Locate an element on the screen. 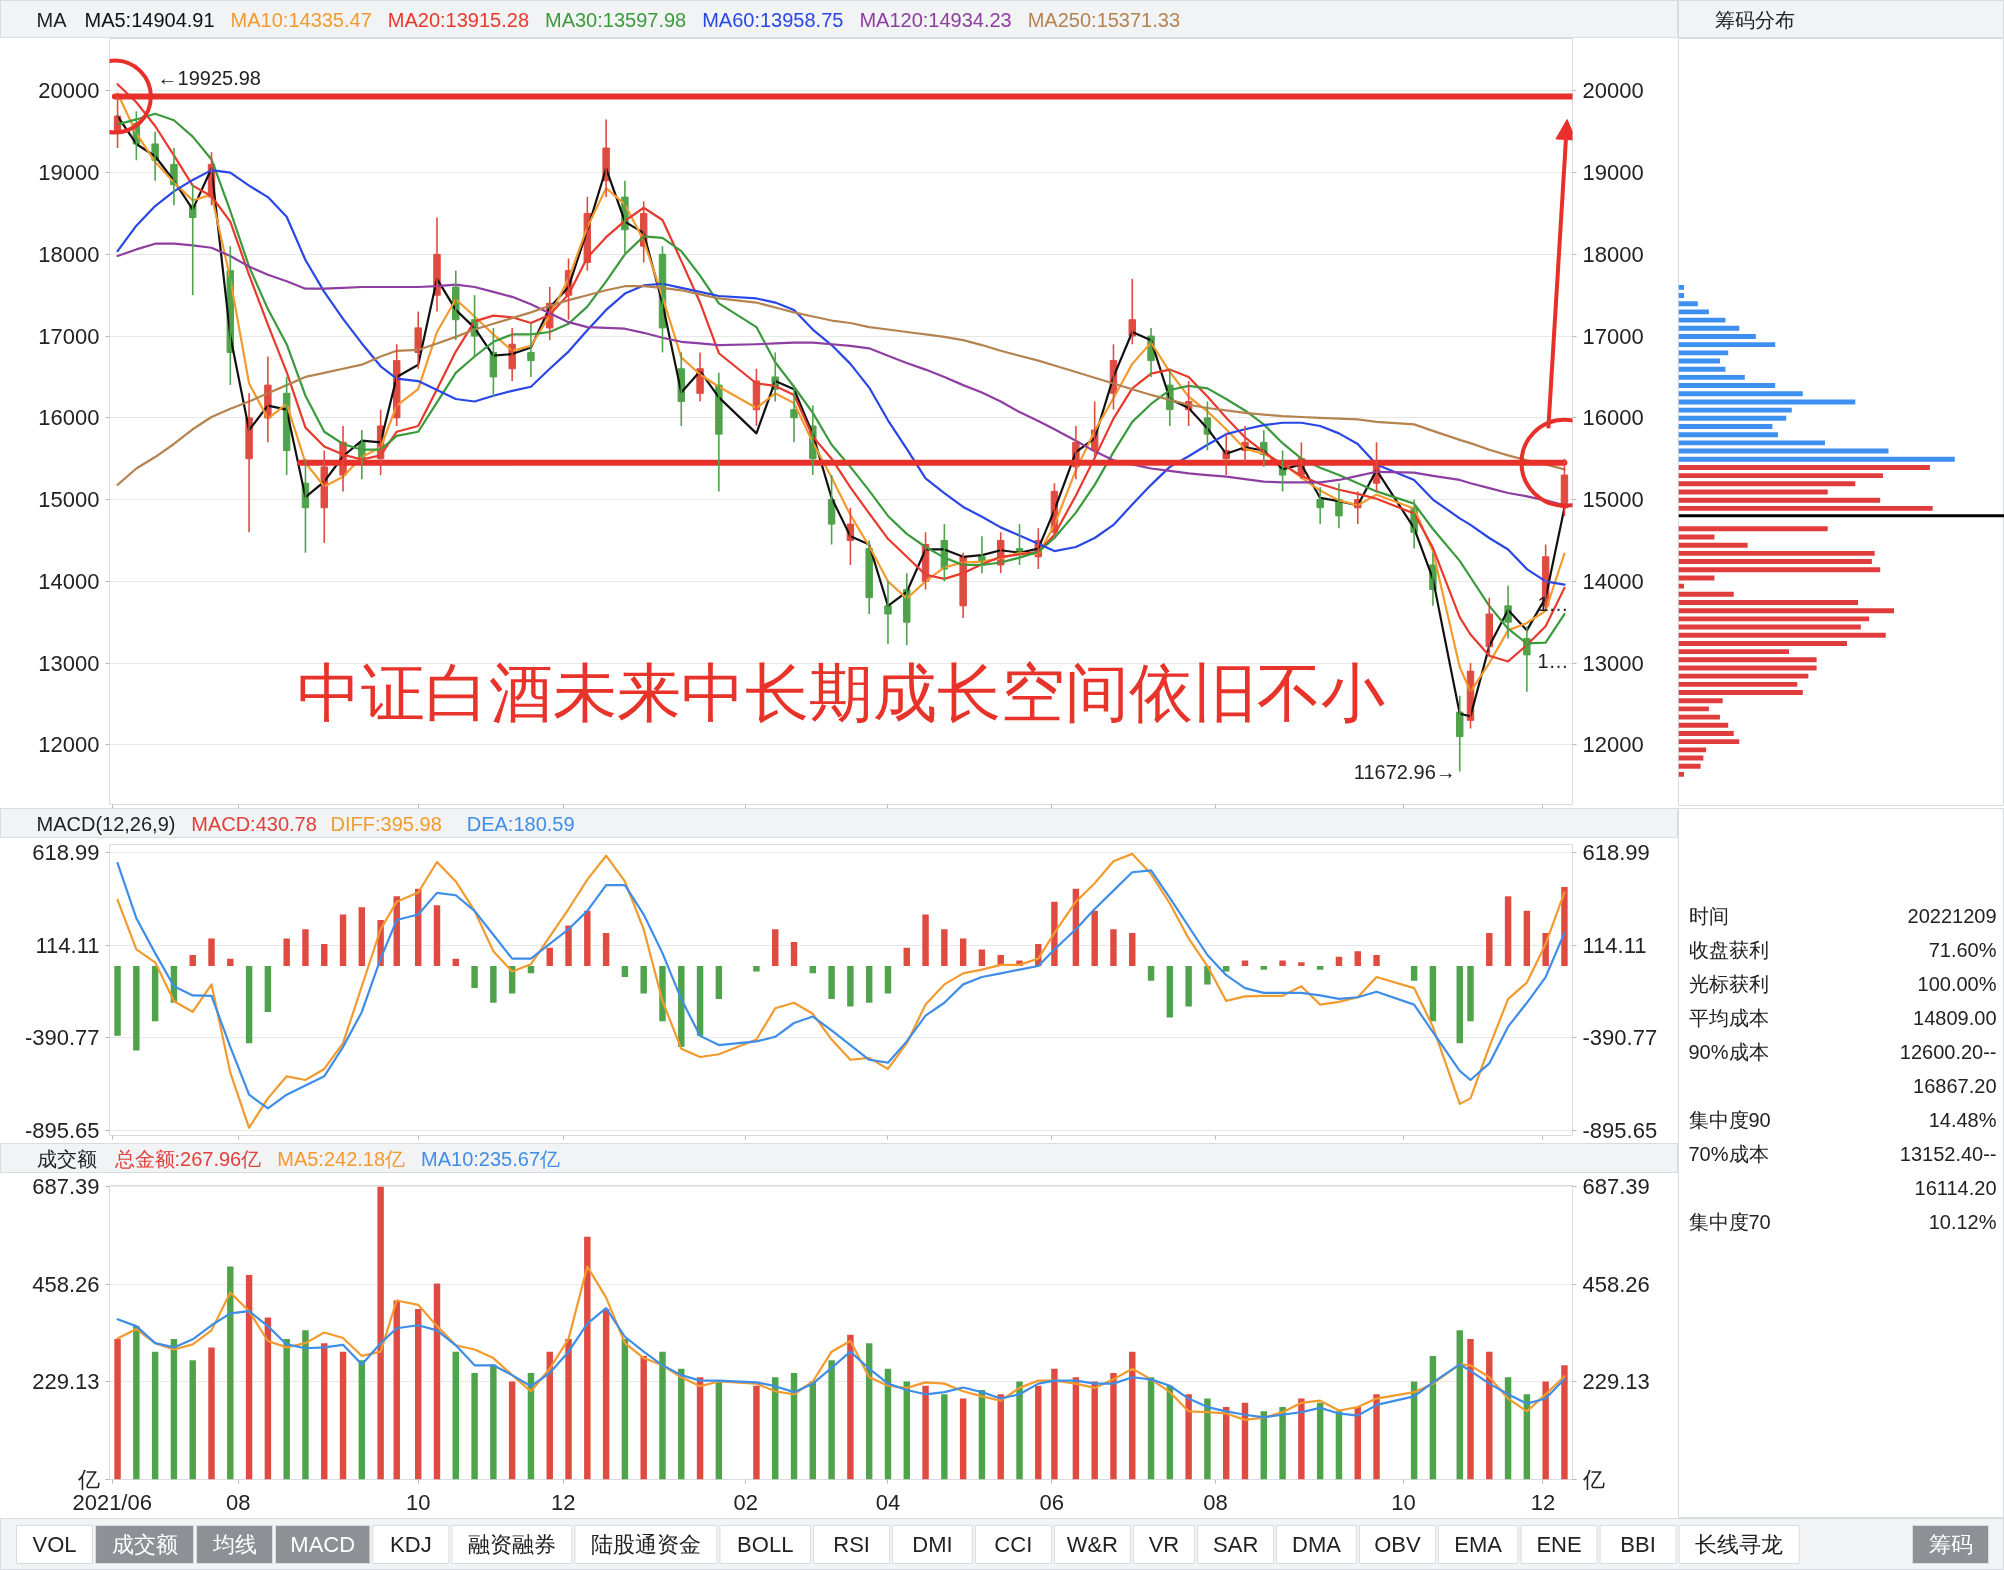 The width and height of the screenshot is (2004, 1570). category-label: 集中度90 is located at coordinates (1729, 1119).